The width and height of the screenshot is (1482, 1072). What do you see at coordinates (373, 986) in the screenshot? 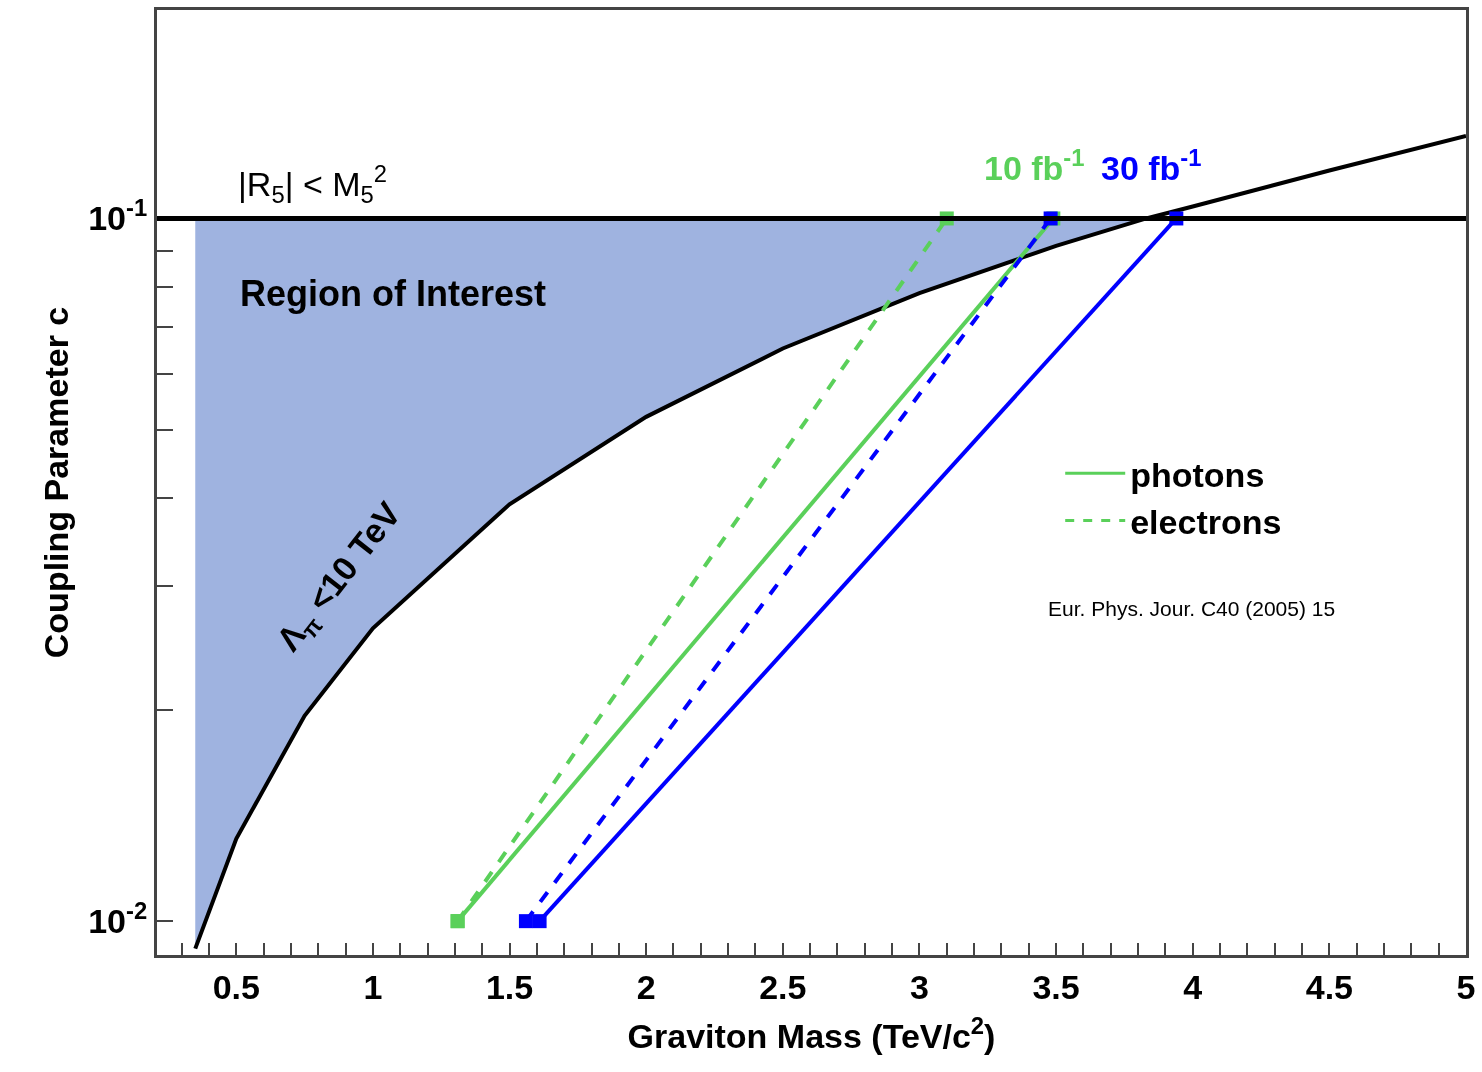
I see `x-tick-label: 1` at bounding box center [373, 986].